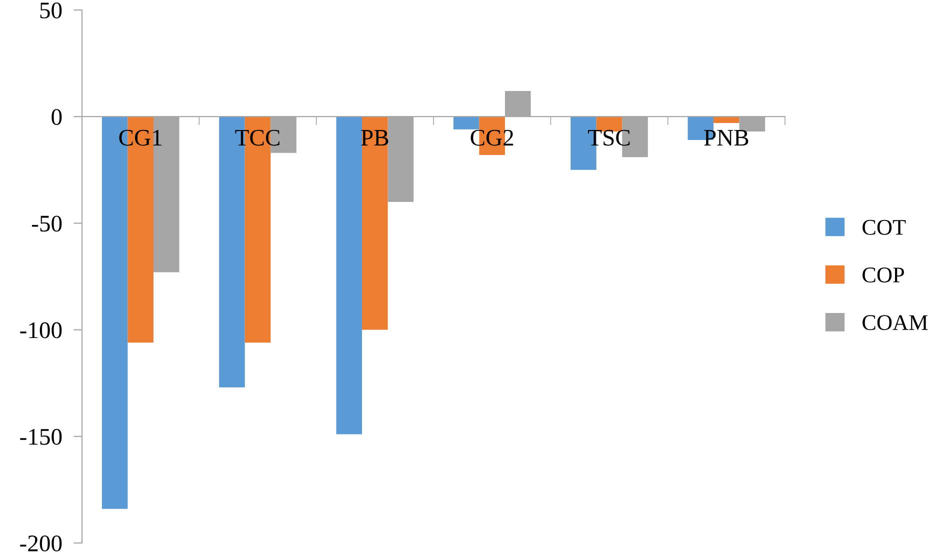 Image resolution: width=929 pixels, height=553 pixels. Describe the element at coordinates (41, 330) in the screenshot. I see `y-tick-label: -100` at that location.